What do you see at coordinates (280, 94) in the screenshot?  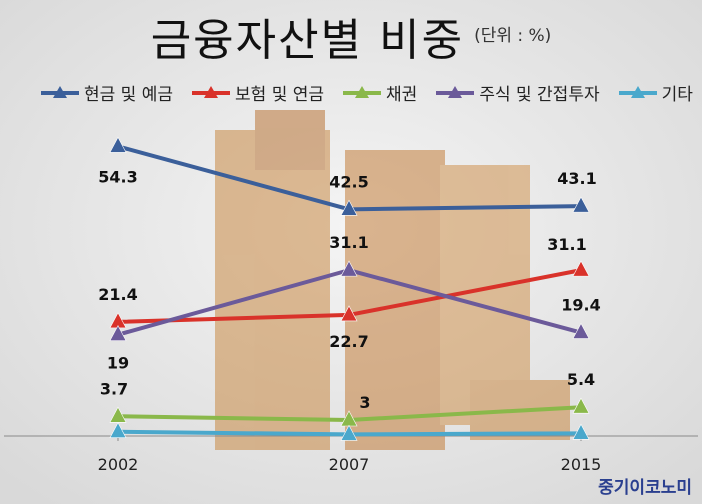 I see `legend-label: 보험 및 연금` at bounding box center [280, 94].